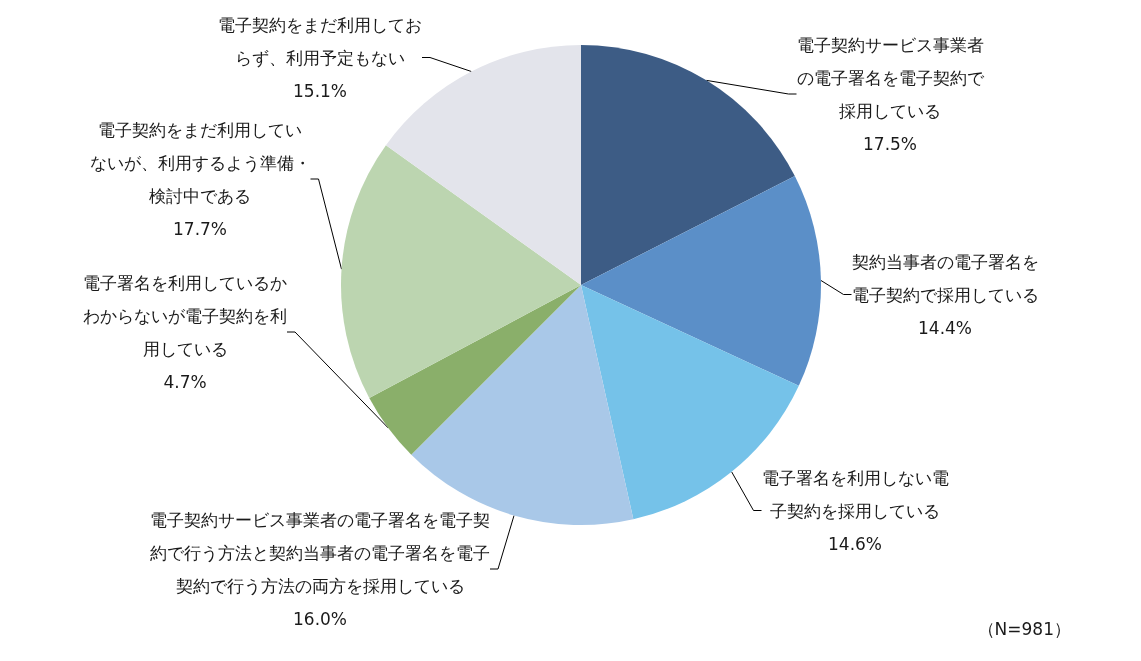 This screenshot has width=1141, height=661. What do you see at coordinates (185, 315) in the screenshot?
I see `slice-label: 電子署名を利用しているかわからないが電子契約を利用している` at bounding box center [185, 315].